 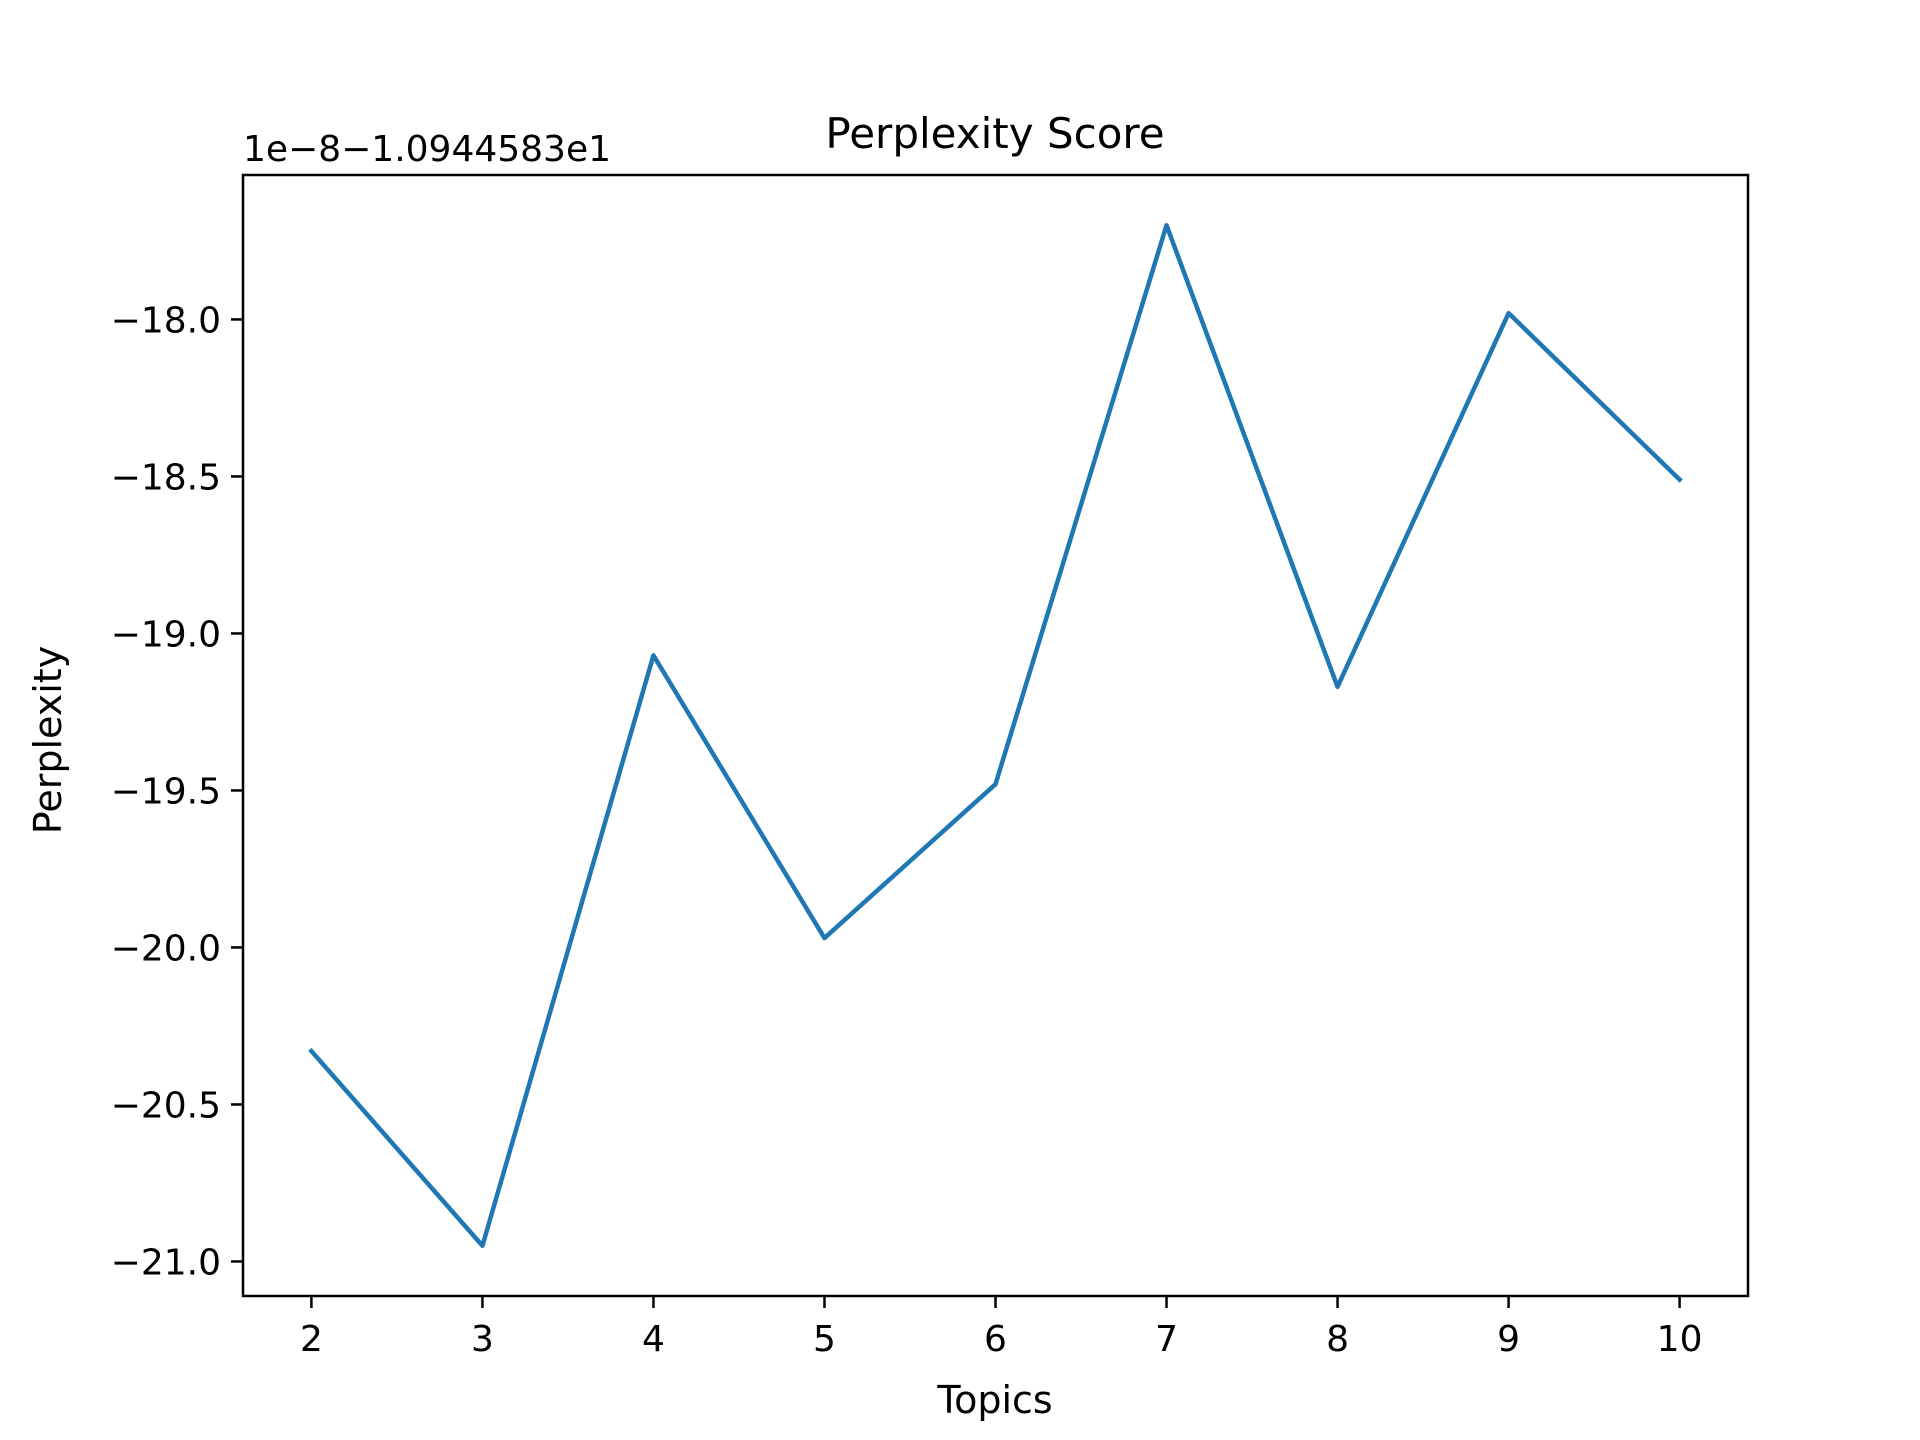 What do you see at coordinates (166, 1105) in the screenshot?
I see `y-tick-label: −20.5` at bounding box center [166, 1105].